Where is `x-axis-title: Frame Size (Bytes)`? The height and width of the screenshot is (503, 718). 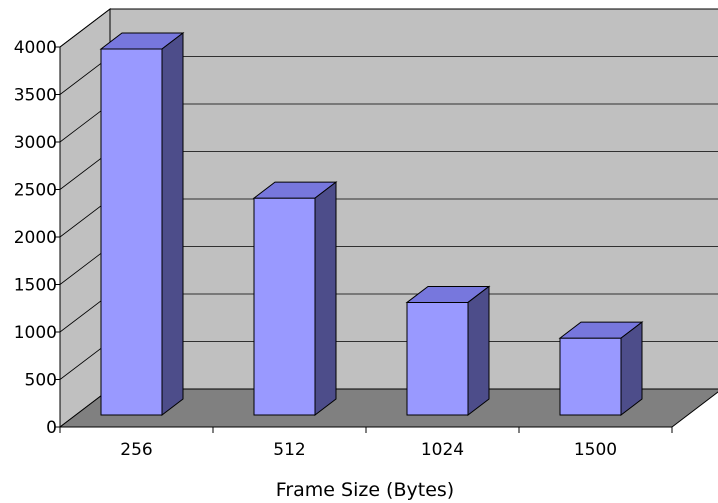 x-axis-title: Frame Size (Bytes) is located at coordinates (365, 490).